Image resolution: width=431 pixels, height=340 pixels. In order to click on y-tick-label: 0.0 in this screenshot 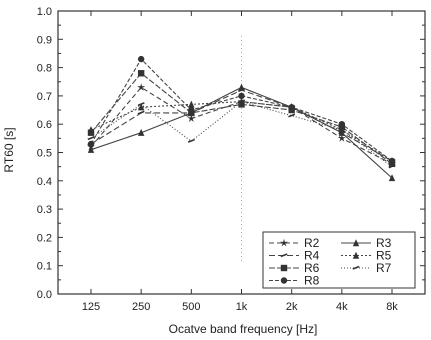, I will do `click(44, 295)`.